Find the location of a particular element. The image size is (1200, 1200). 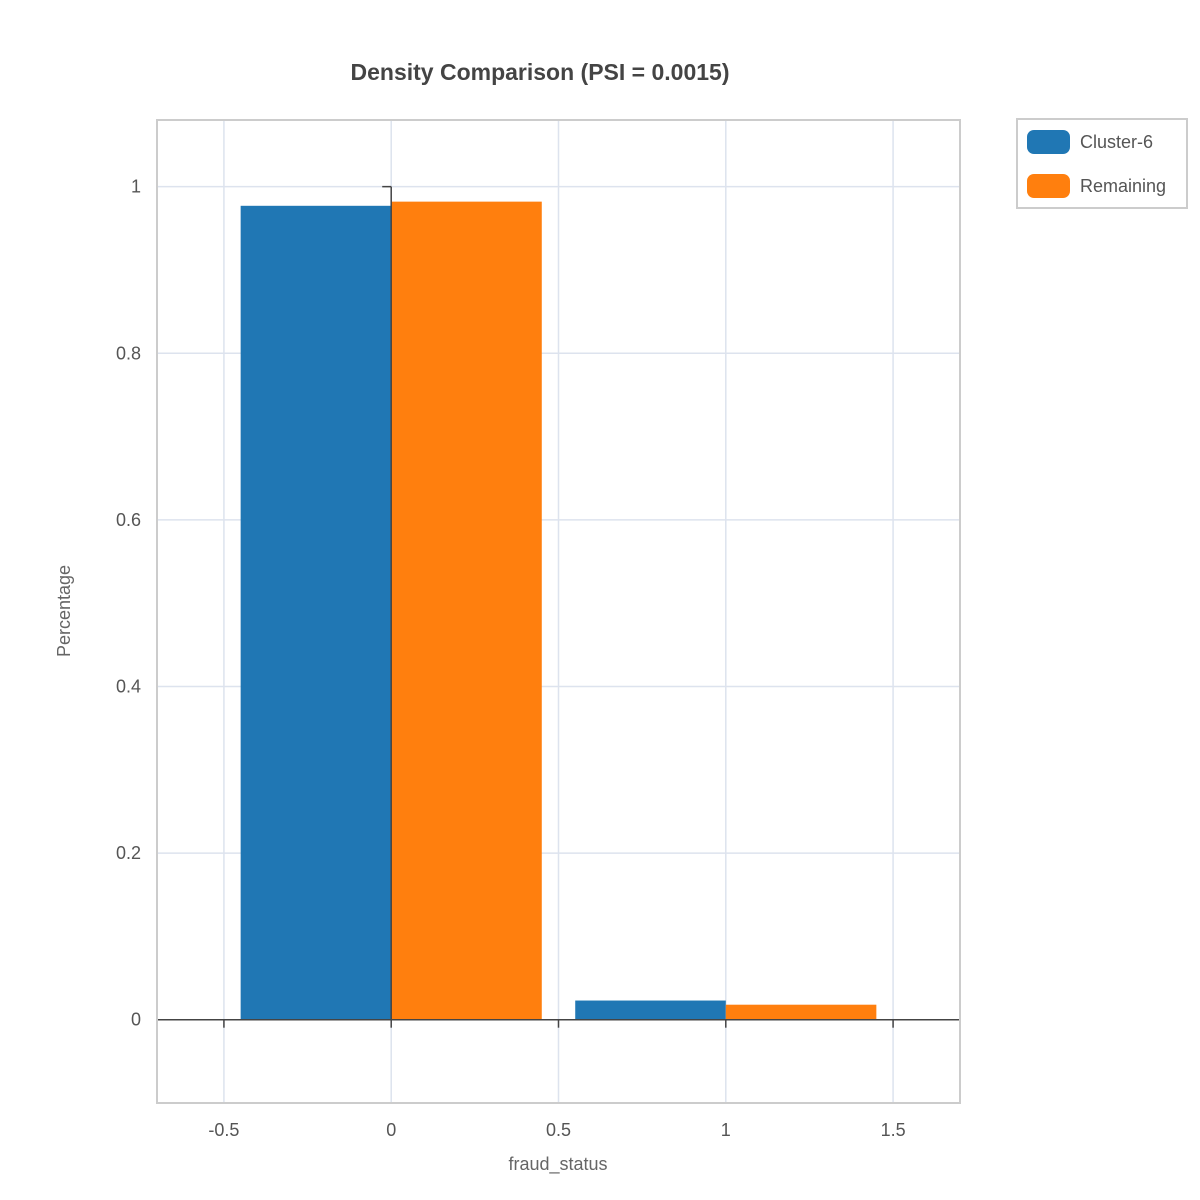

legend: Cluster-6 Remaining is located at coordinates (1102, 163).